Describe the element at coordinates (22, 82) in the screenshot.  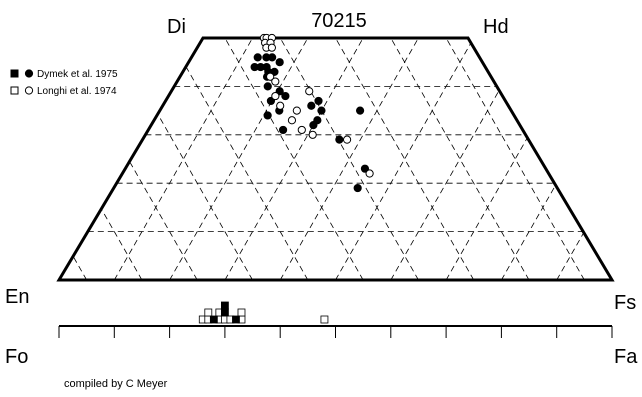
I see `legend` at that location.